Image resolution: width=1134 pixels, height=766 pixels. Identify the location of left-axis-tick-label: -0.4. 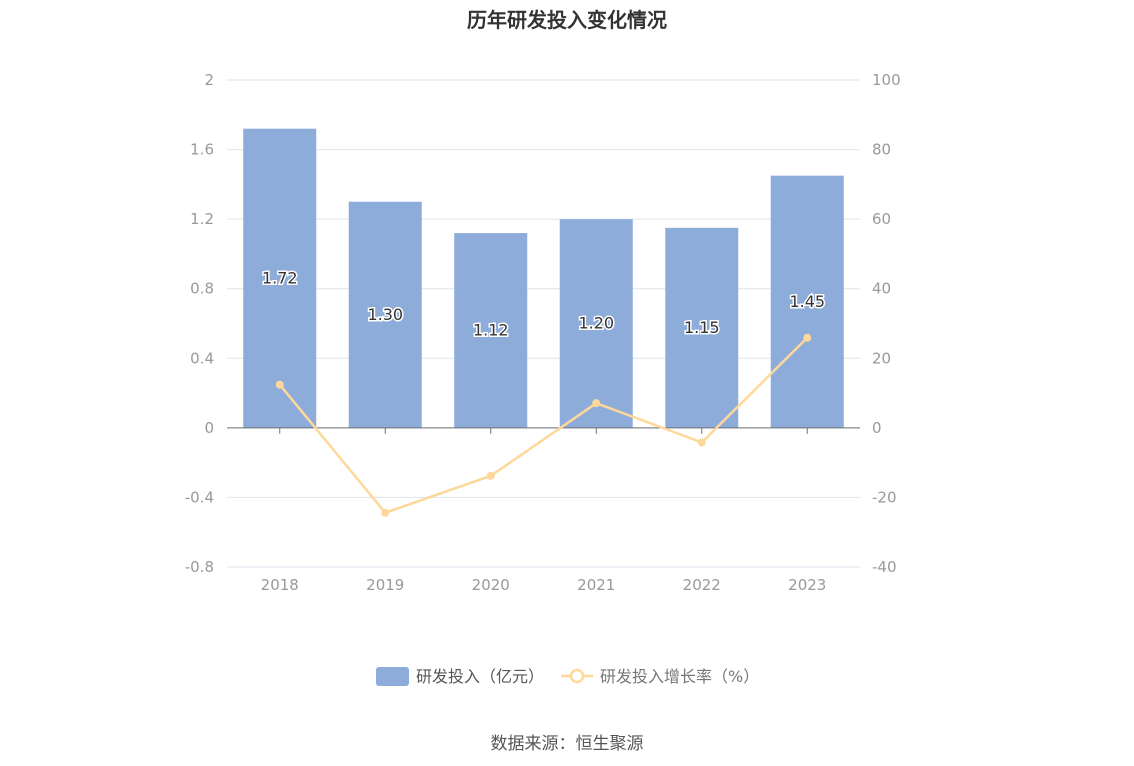
(199, 497).